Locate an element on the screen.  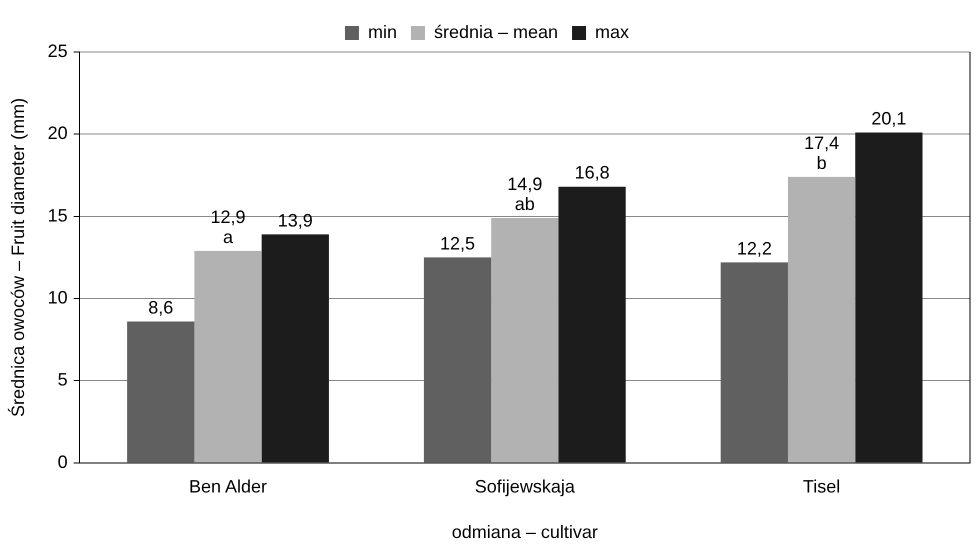
y-tick-label: 0 is located at coordinates (63, 462).